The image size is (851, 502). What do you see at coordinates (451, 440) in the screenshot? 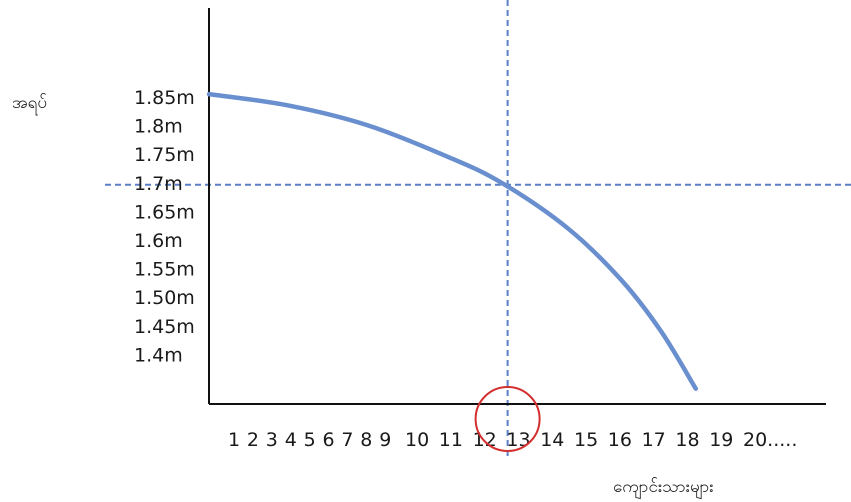
I see `x-tick-label: 11` at bounding box center [451, 440].